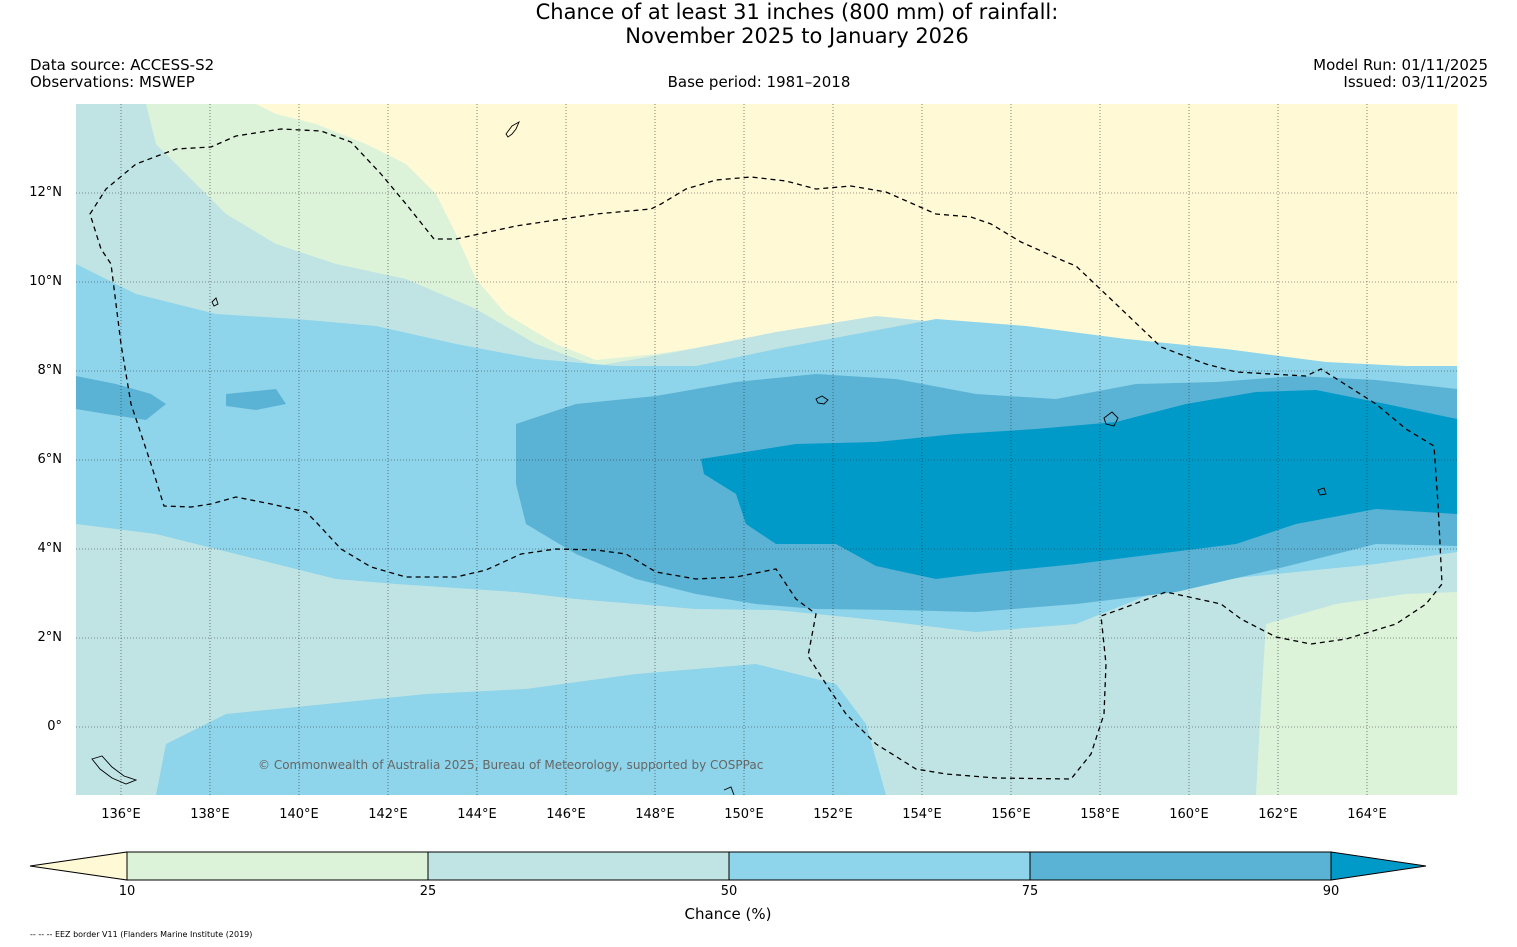 The width and height of the screenshot is (1517, 947). Describe the element at coordinates (566, 814) in the screenshot. I see `lon-label-146e: 146°E` at that location.